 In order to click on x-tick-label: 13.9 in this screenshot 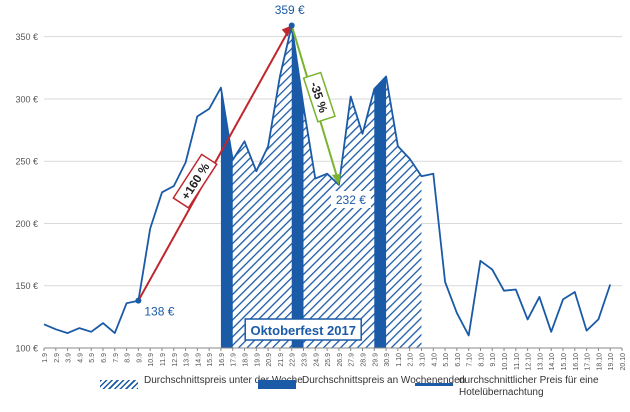, I will do `click(187, 360)`.